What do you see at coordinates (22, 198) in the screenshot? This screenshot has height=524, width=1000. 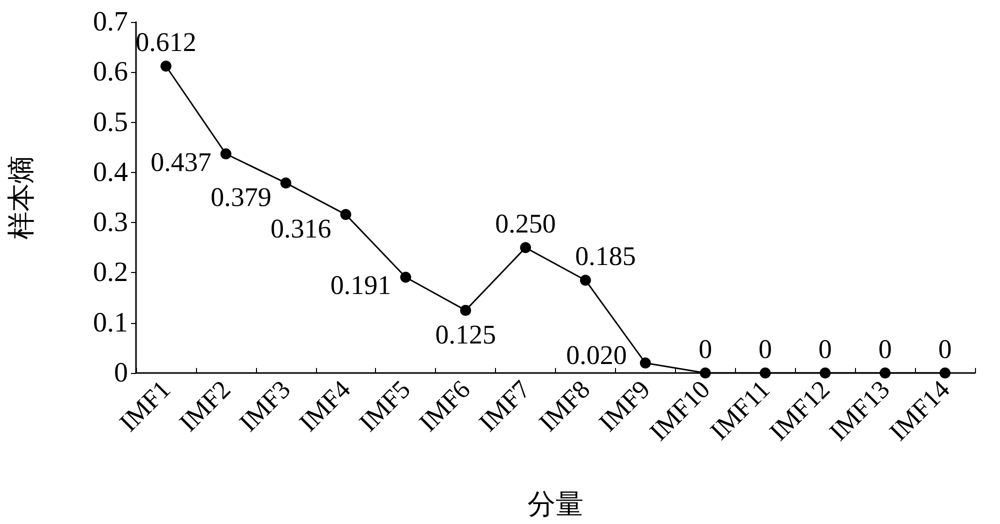 I see `y-axis-title: 样本熵` at bounding box center [22, 198].